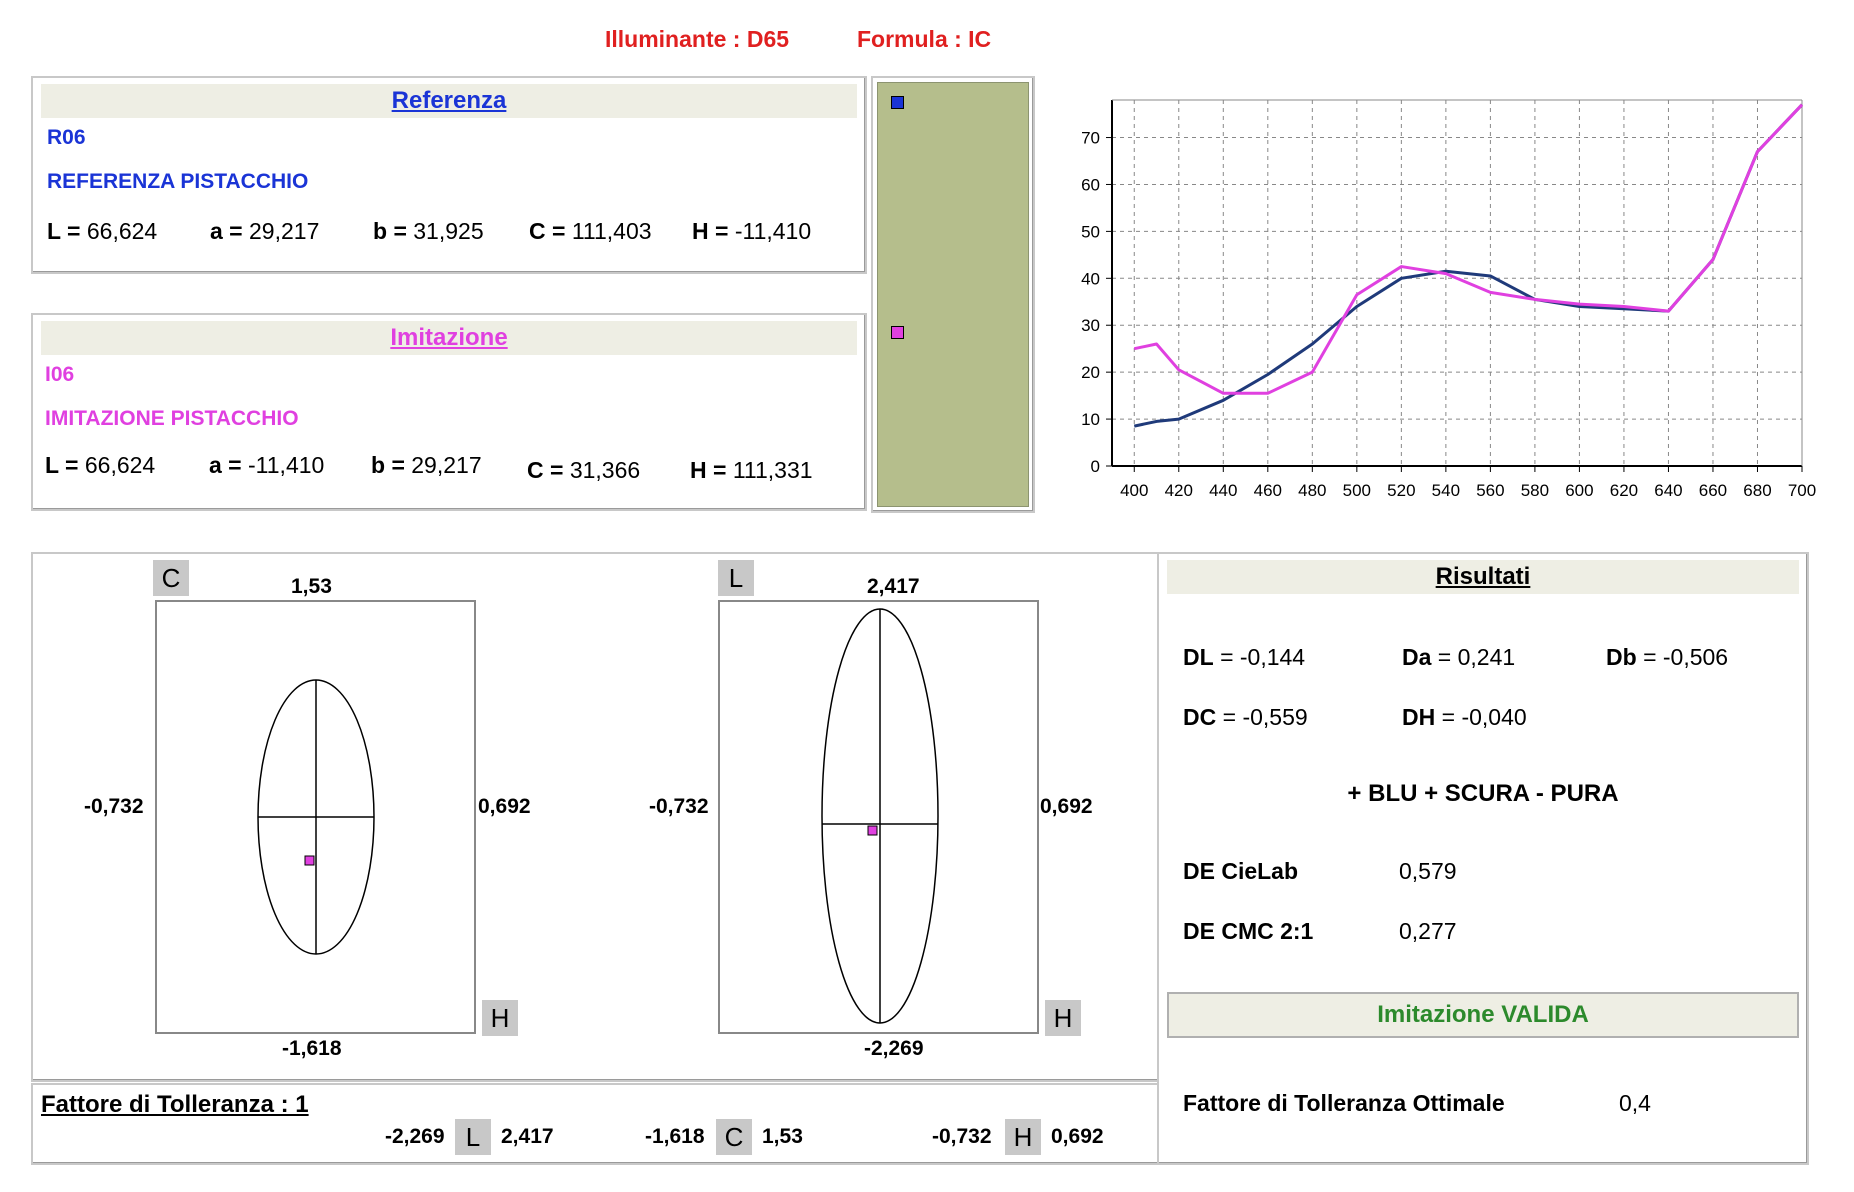  I want to click on result-Db-value: = -0,506, so click(1686, 657).